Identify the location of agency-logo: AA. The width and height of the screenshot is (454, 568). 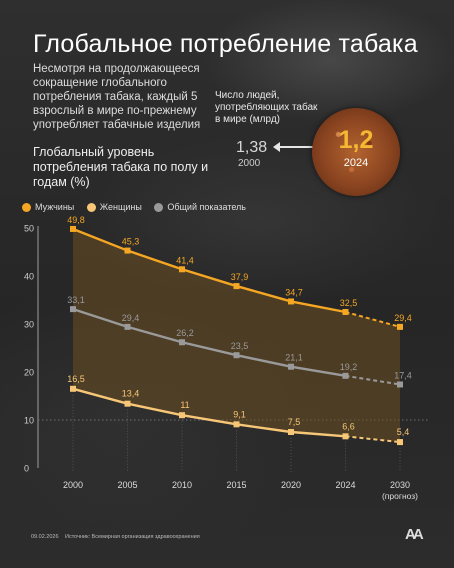
(414, 534).